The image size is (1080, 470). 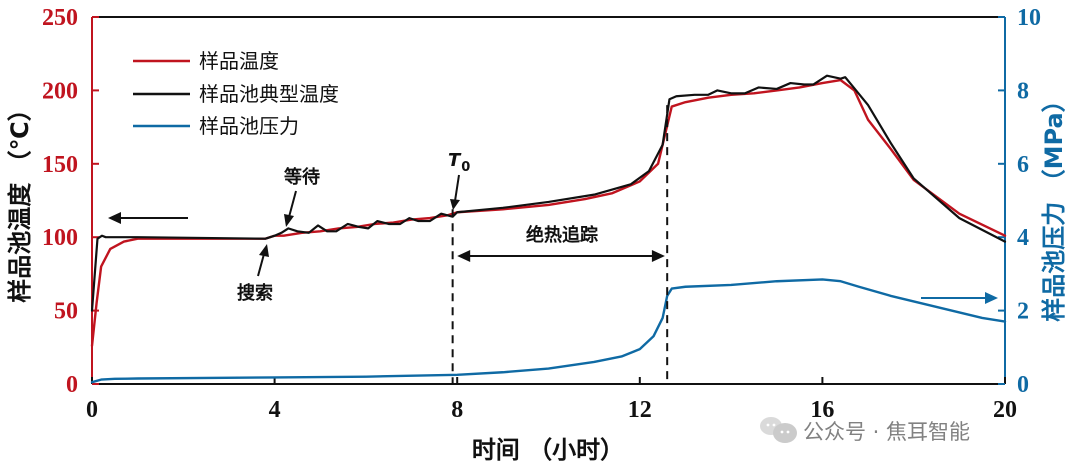 What do you see at coordinates (457, 410) in the screenshot?
I see `x-tick-label: 8` at bounding box center [457, 410].